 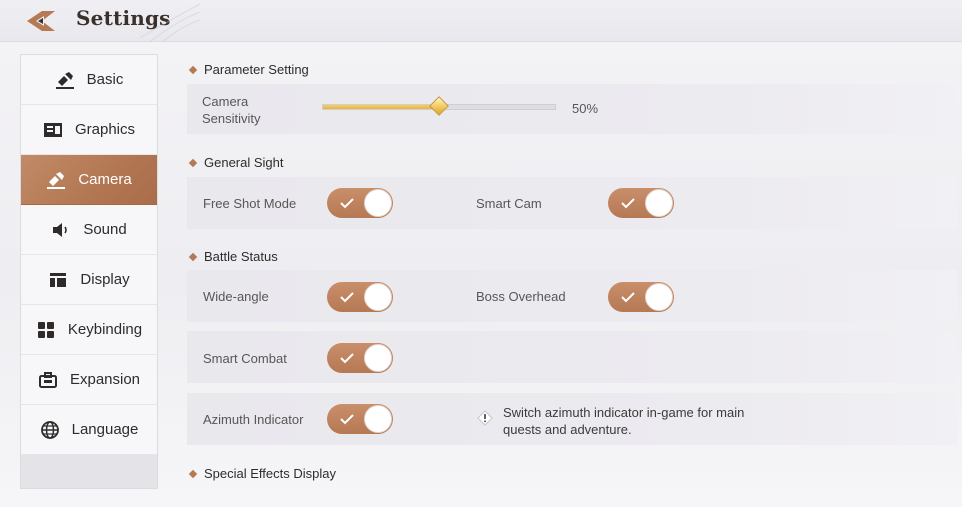 What do you see at coordinates (52, 129) in the screenshot?
I see `image-icon` at bounding box center [52, 129].